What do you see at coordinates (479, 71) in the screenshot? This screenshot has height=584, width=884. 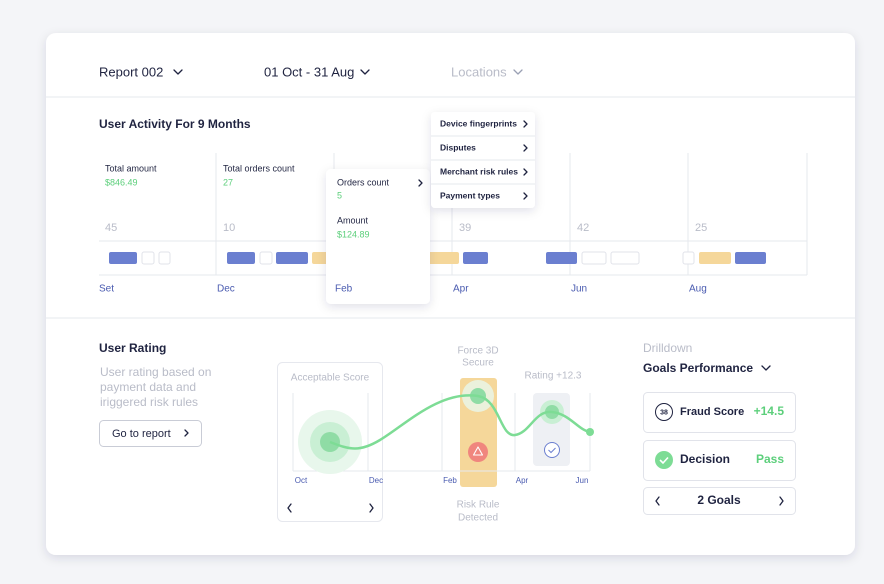 I see `locations-select: Locations` at bounding box center [479, 71].